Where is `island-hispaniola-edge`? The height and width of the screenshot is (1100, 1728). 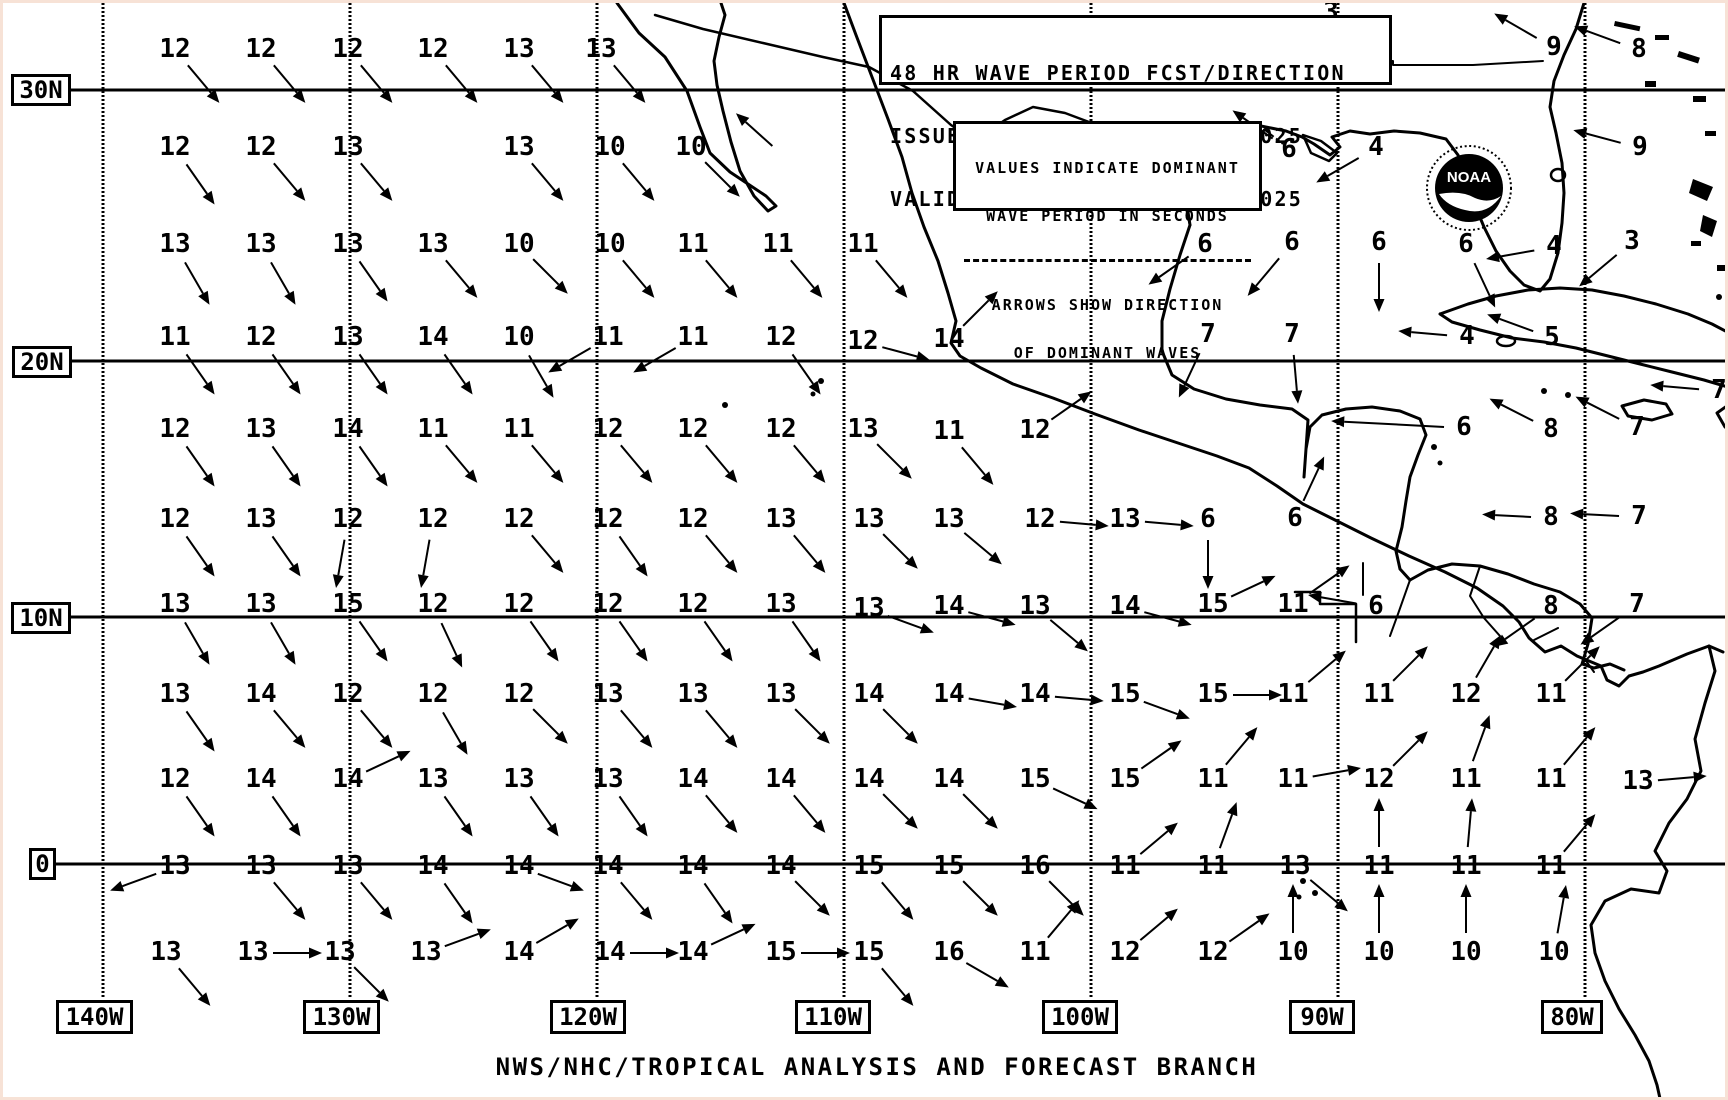 island-hispaniola-edge is located at coordinates (1720, 417).